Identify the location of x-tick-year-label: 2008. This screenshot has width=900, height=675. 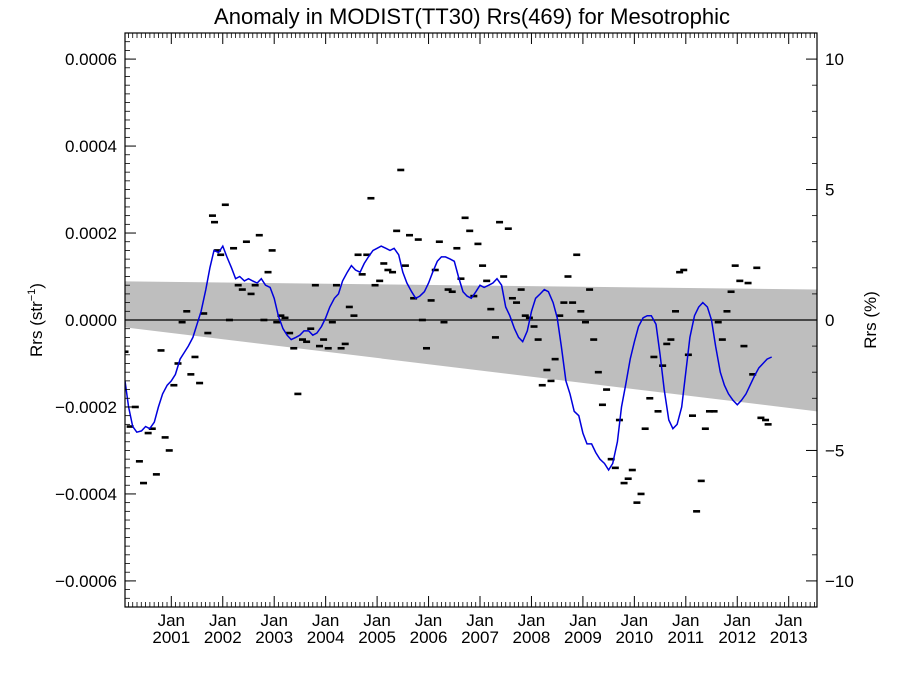
(532, 637).